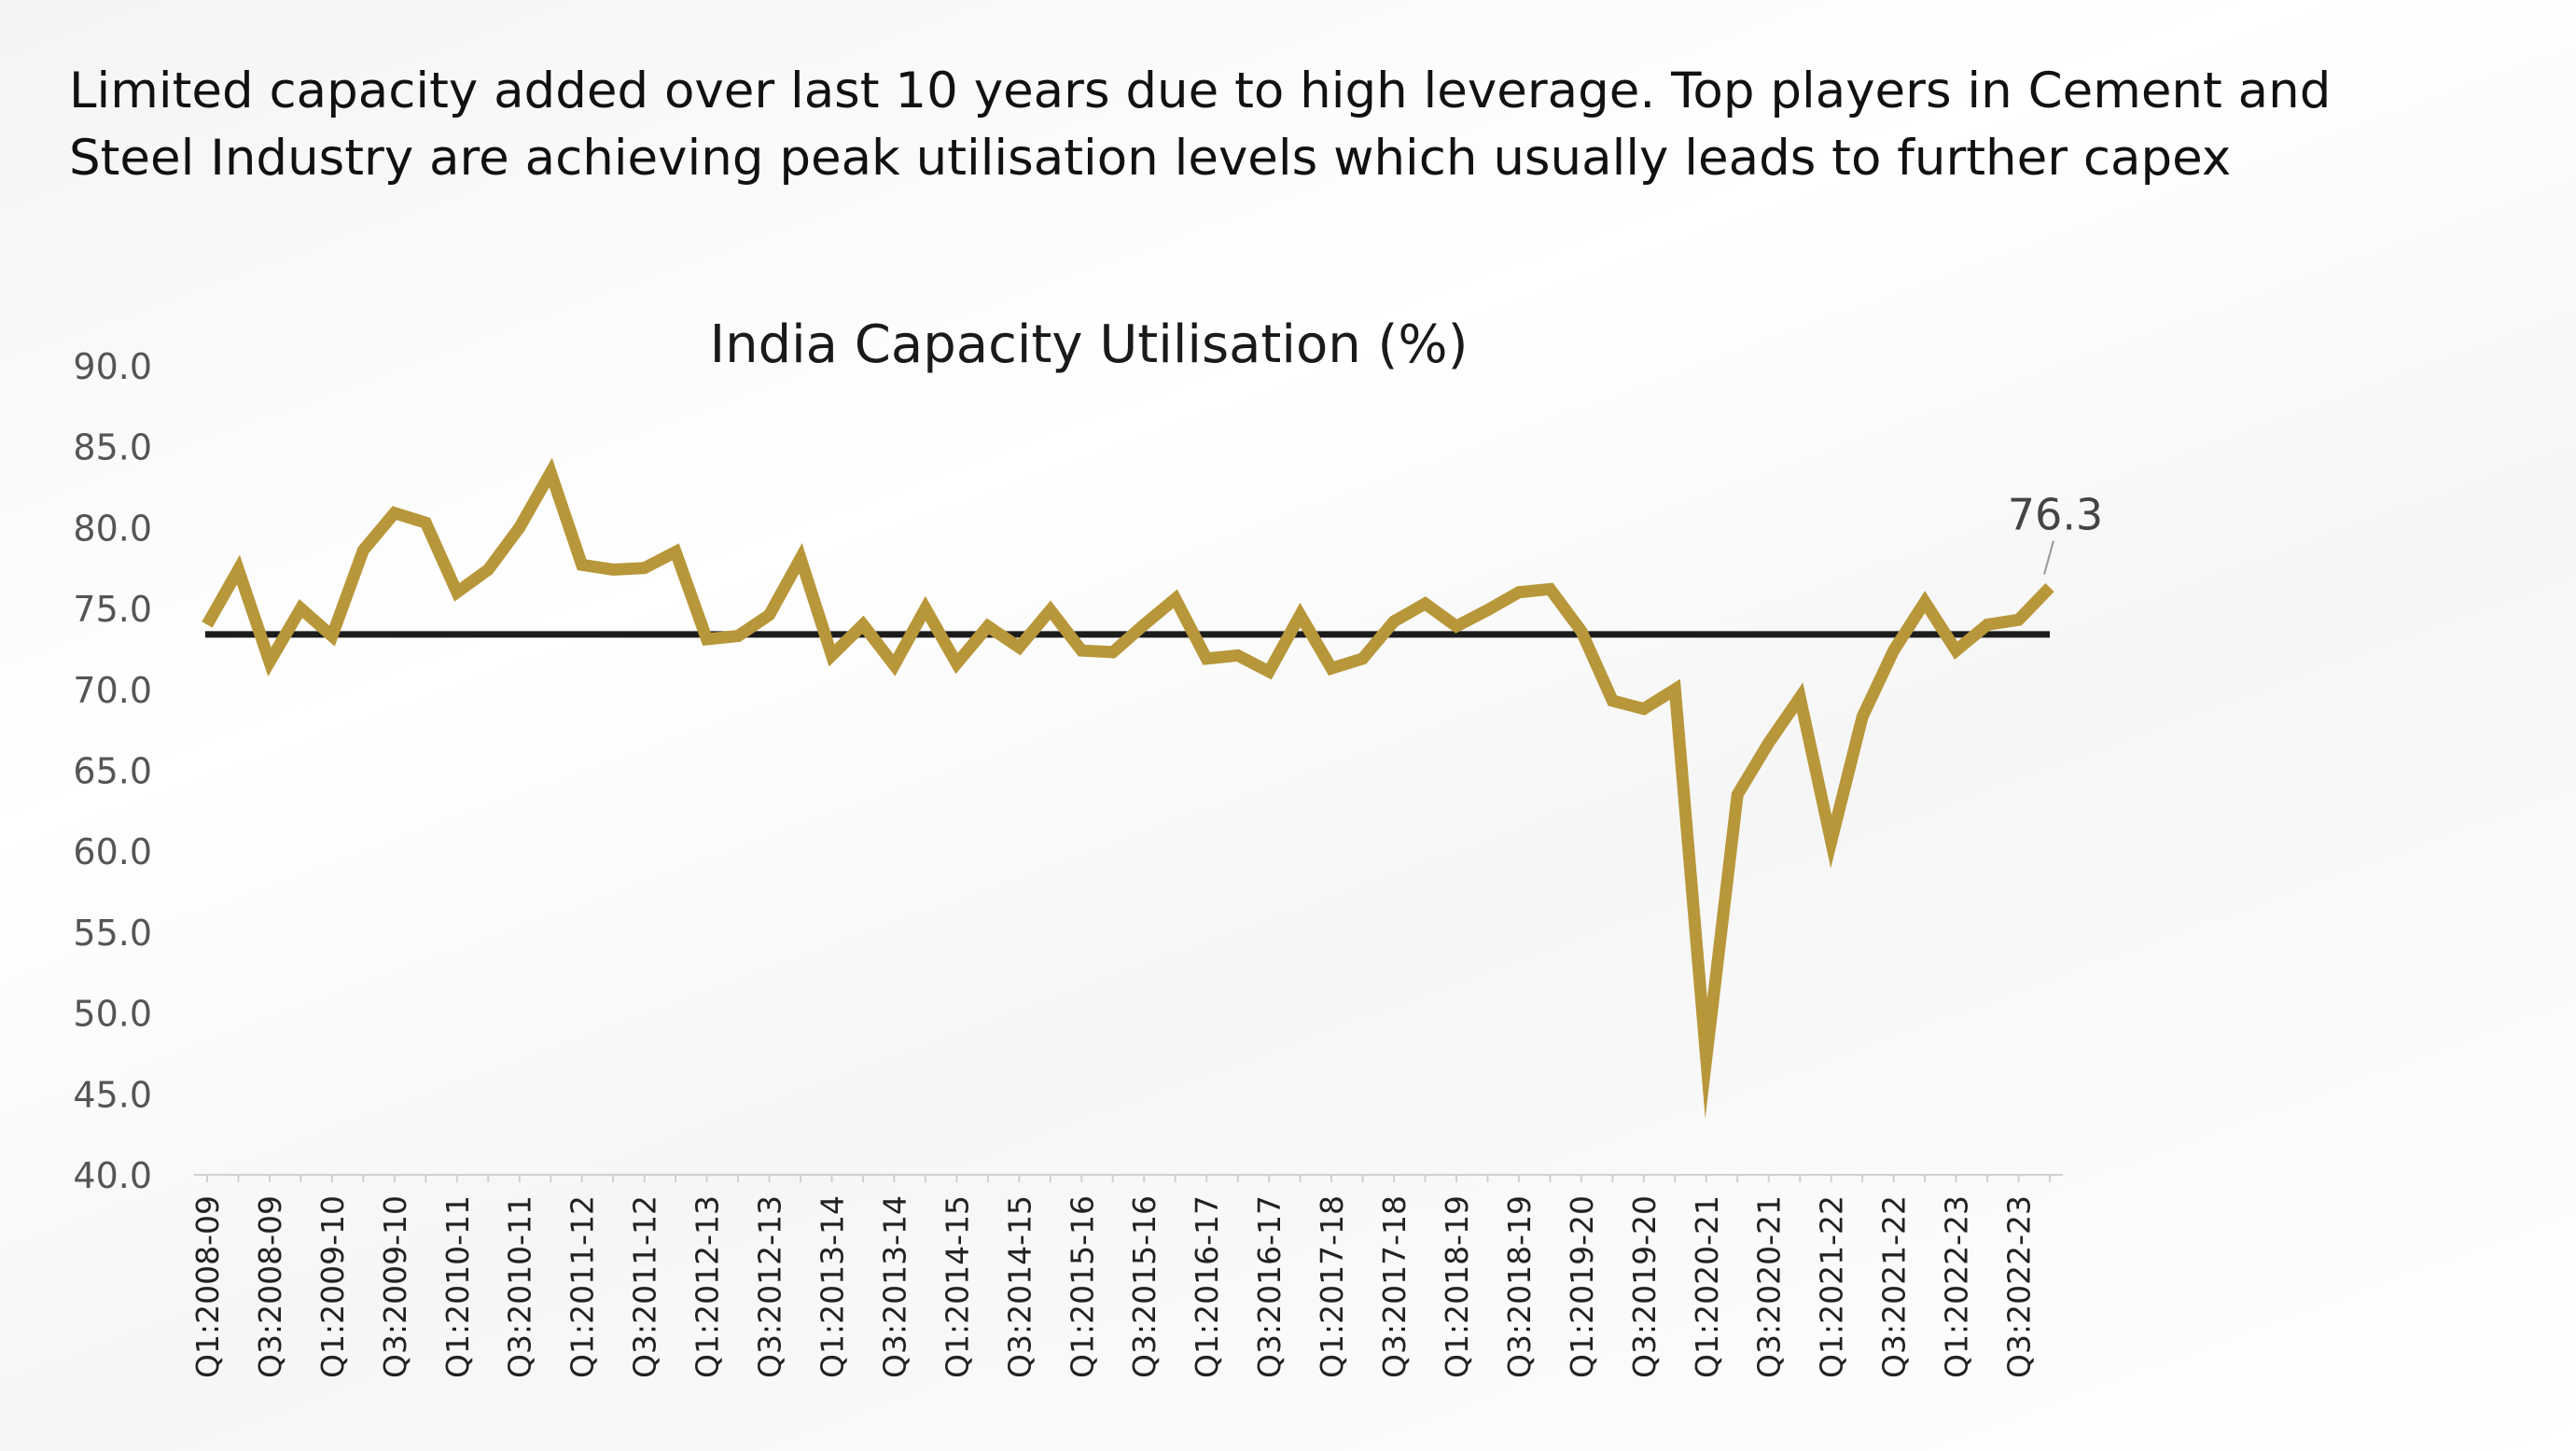  Describe the element at coordinates (112, 528) in the screenshot. I see `y-tick-label: 80.0` at that location.